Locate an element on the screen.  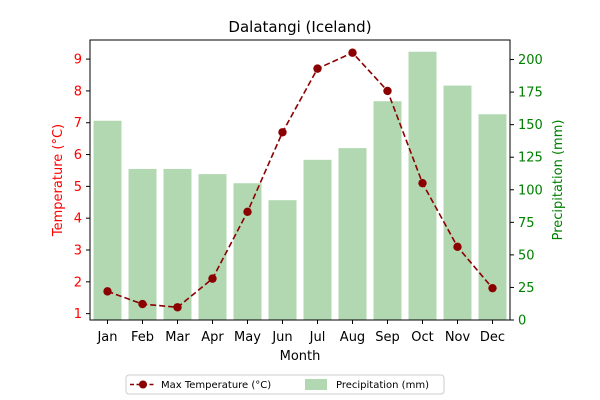
y-axis-left-label: Temperature (°C) is located at coordinates (58, 180).